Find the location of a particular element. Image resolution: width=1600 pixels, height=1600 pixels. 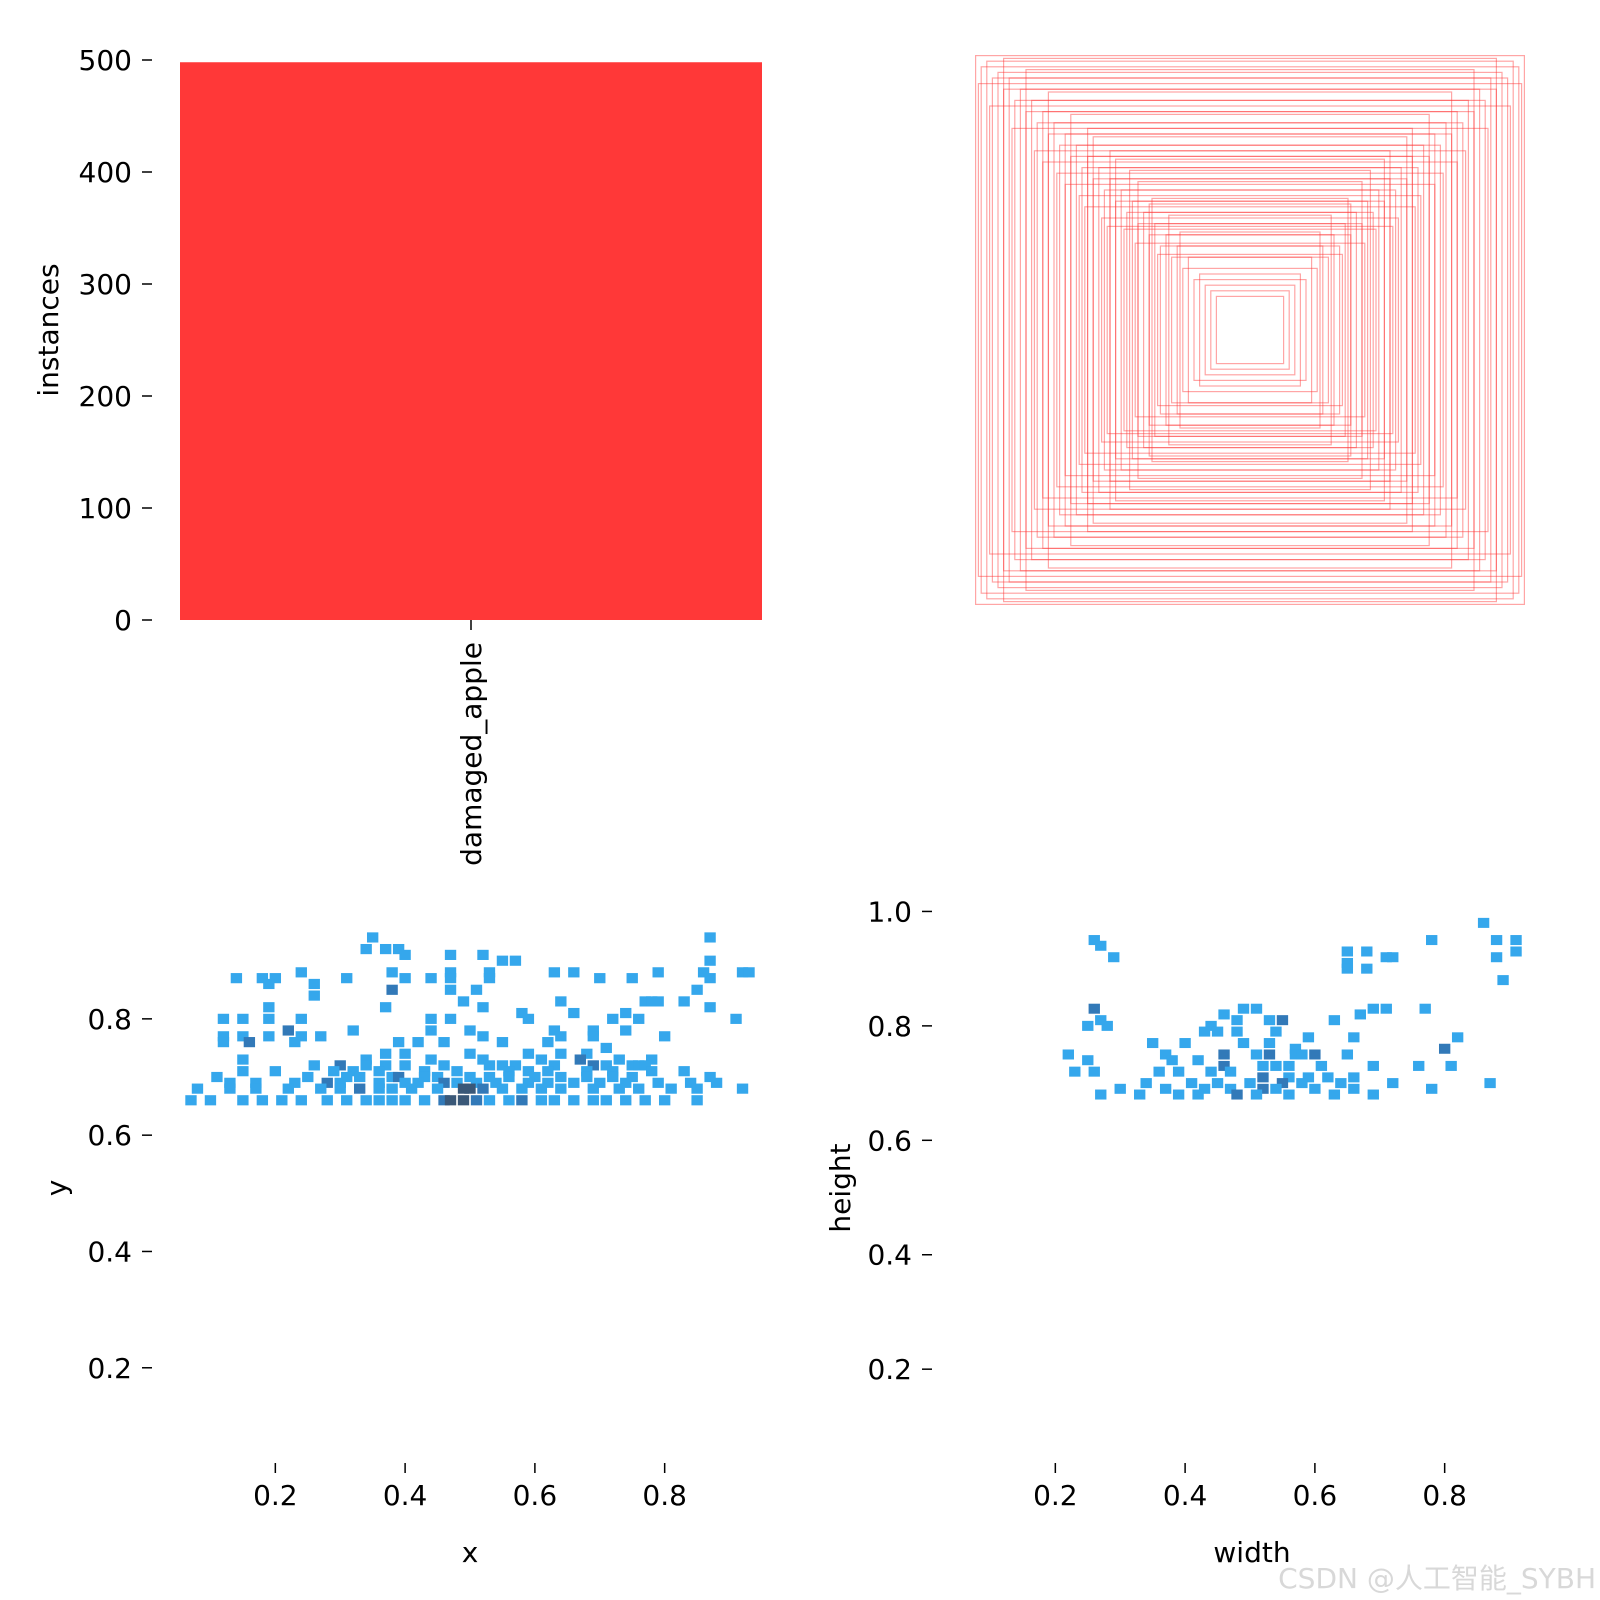

wh-y-tick-label: 1.0 is located at coordinates (889, 911).